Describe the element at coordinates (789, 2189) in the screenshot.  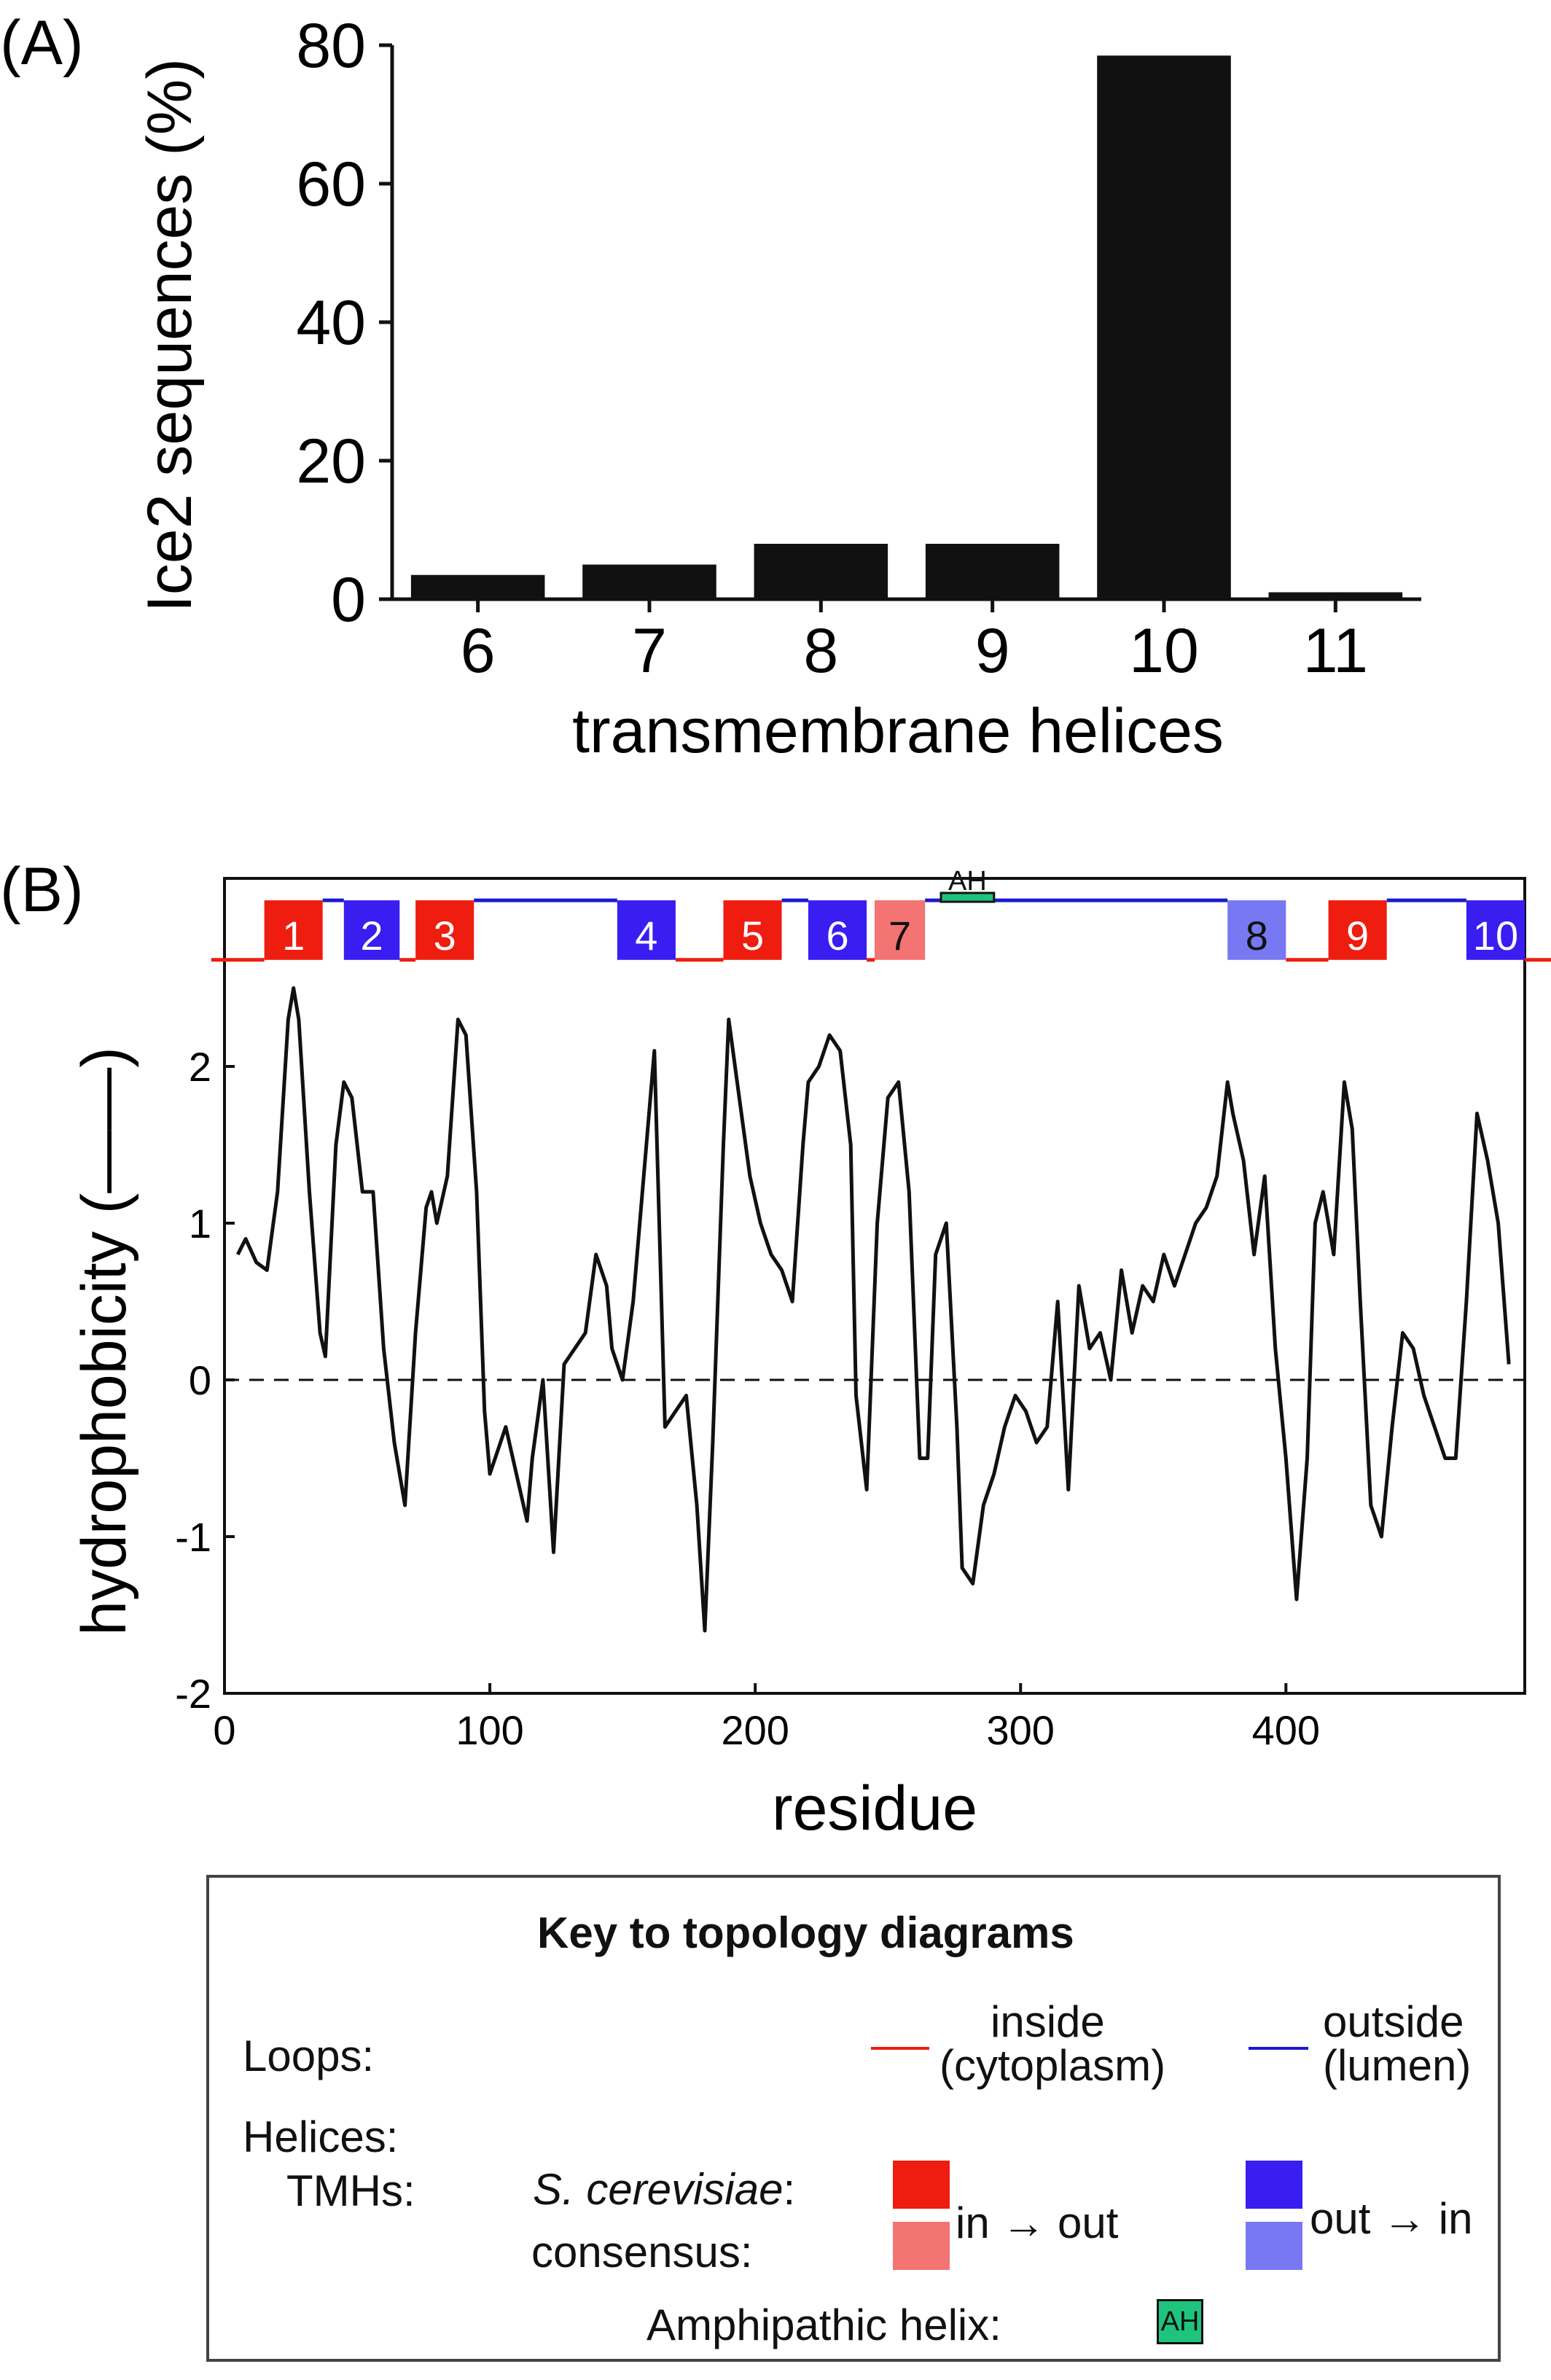
I see `legend-species-colon: :` at that location.